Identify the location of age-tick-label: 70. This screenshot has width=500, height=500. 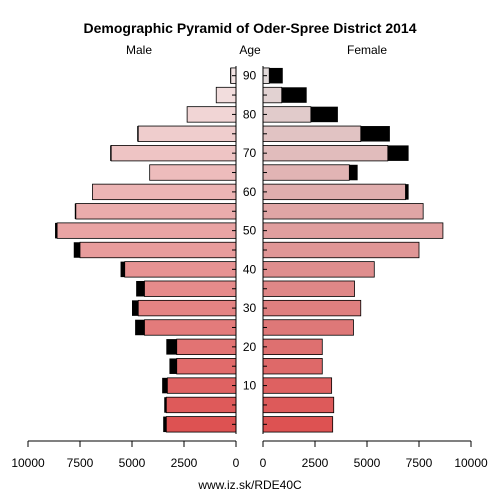
(250, 153).